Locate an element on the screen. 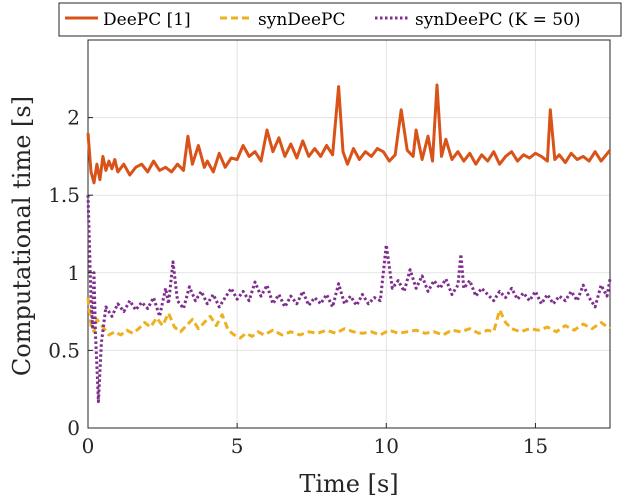 Image resolution: width=628 pixels, height=502 pixels. y-tick-label: 1.5 is located at coordinates (64, 195).